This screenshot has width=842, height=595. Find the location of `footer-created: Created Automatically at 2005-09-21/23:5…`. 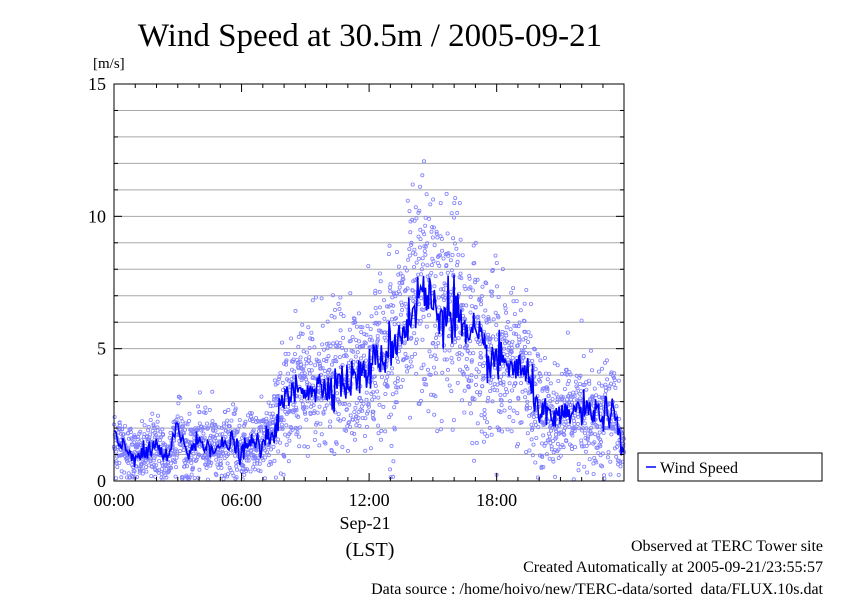

footer-created: Created Automatically at 2005-09-21/23:5… is located at coordinates (673, 567).